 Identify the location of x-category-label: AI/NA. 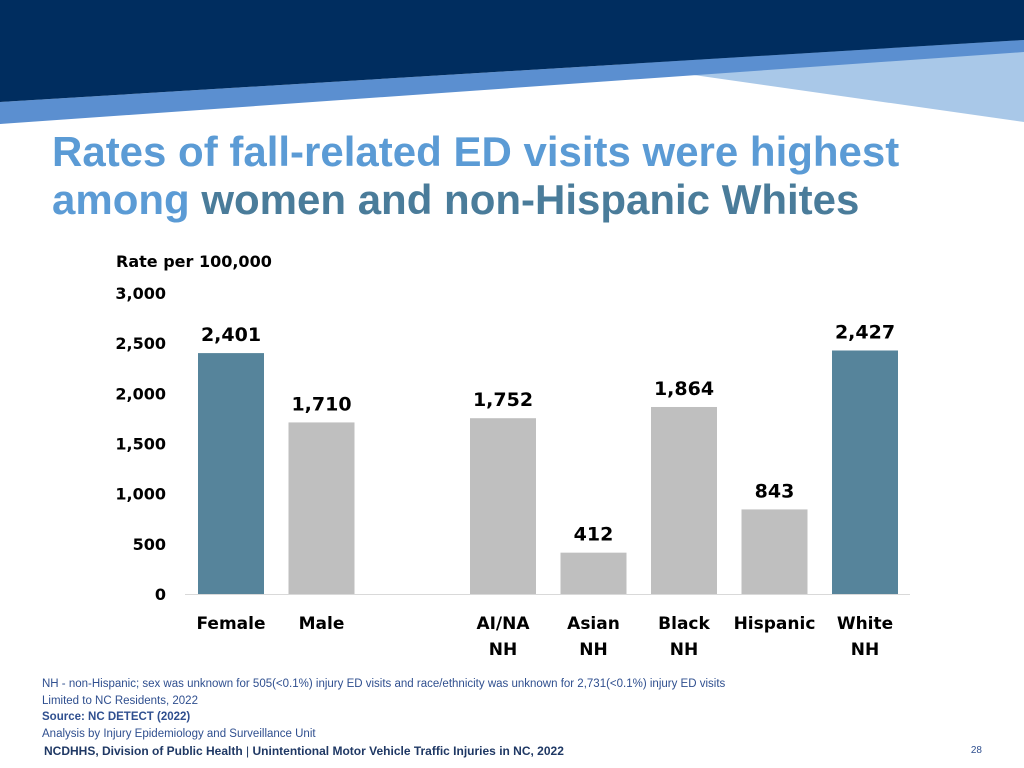
(503, 624).